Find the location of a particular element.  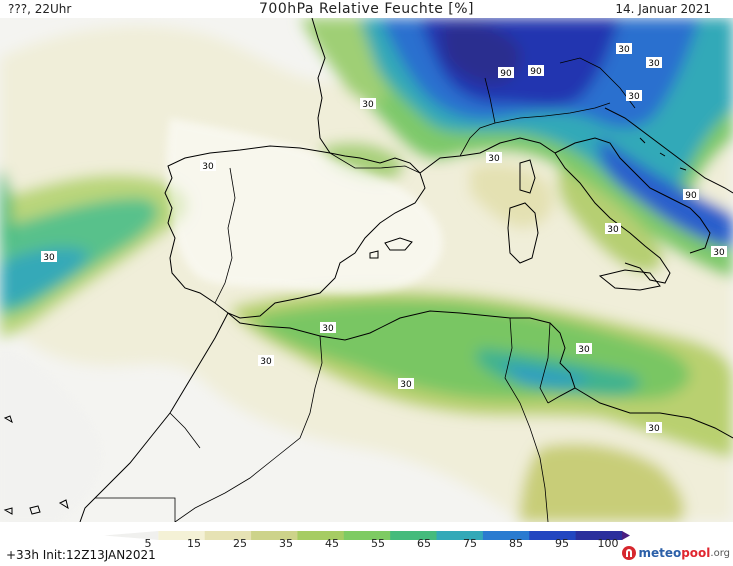

forecast-init-label: +33h Init:12Z13JAN2021 is located at coordinates (81, 555).